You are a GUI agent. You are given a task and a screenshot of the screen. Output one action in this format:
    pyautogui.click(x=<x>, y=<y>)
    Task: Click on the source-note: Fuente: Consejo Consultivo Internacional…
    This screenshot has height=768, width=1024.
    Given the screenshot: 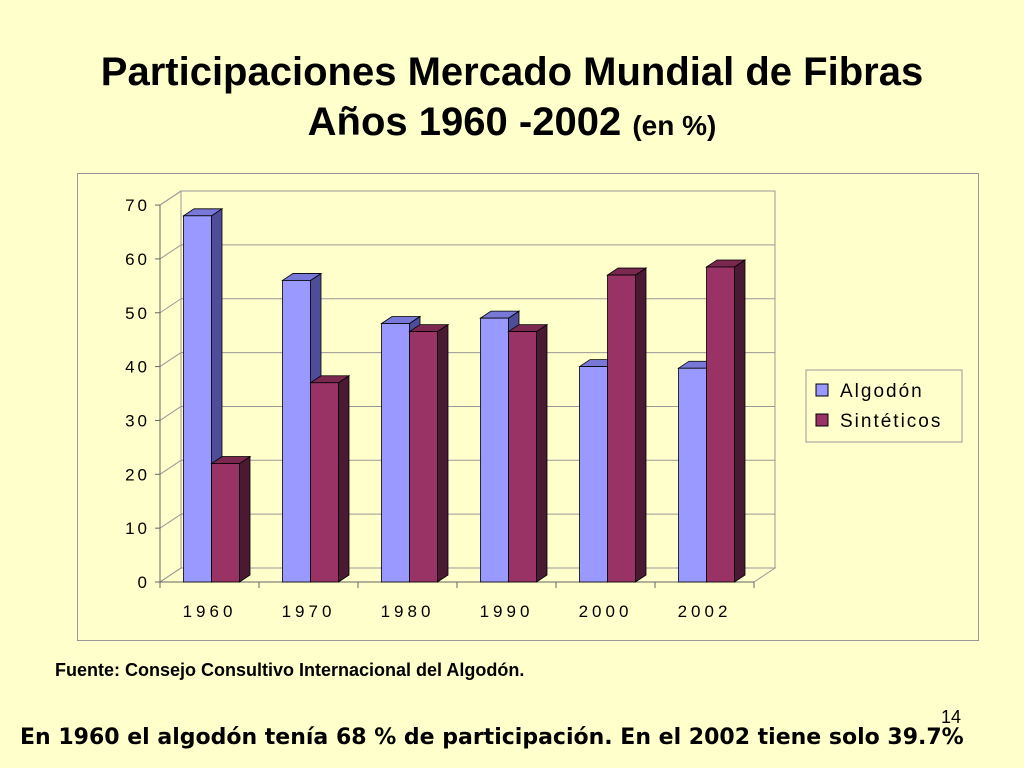 What is the action you would take?
    pyautogui.click(x=290, y=670)
    